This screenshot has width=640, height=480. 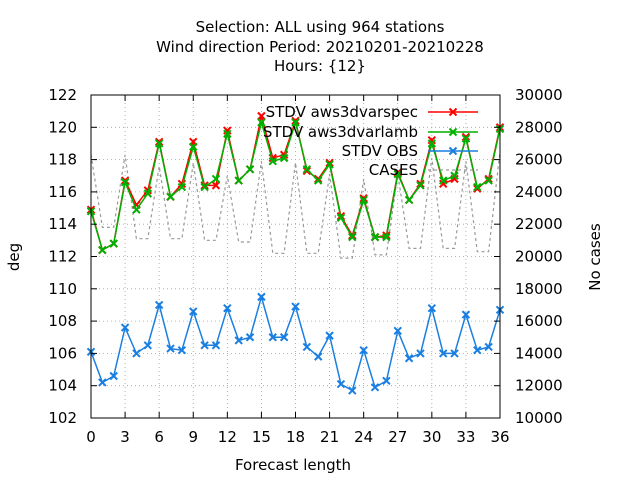 I want to click on legend-item: CASES, so click(x=423, y=170).